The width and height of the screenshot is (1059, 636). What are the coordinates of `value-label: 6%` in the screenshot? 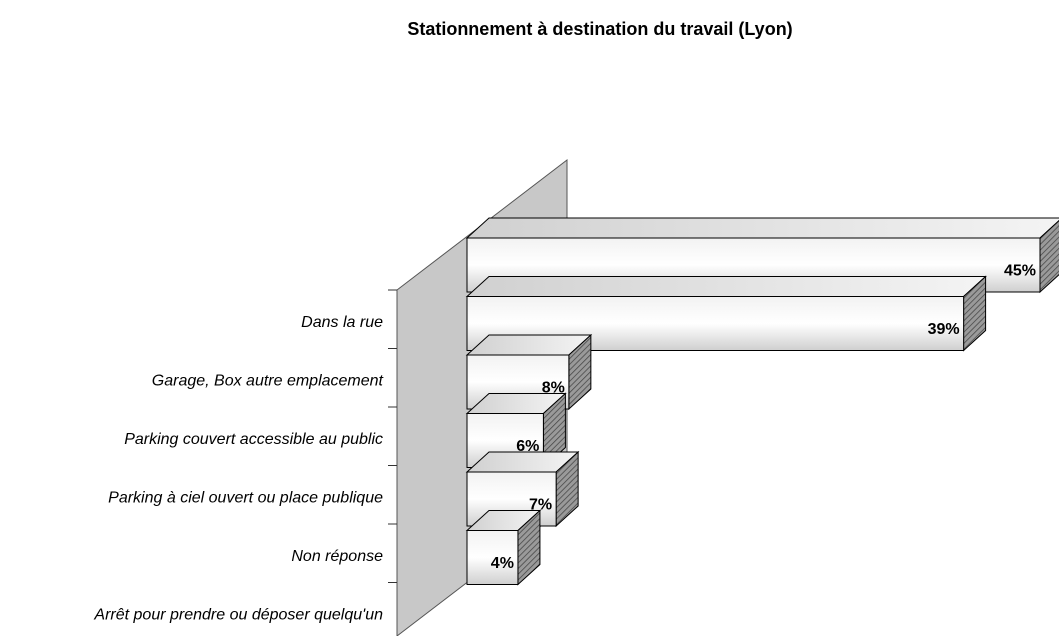 It's located at (527, 446).